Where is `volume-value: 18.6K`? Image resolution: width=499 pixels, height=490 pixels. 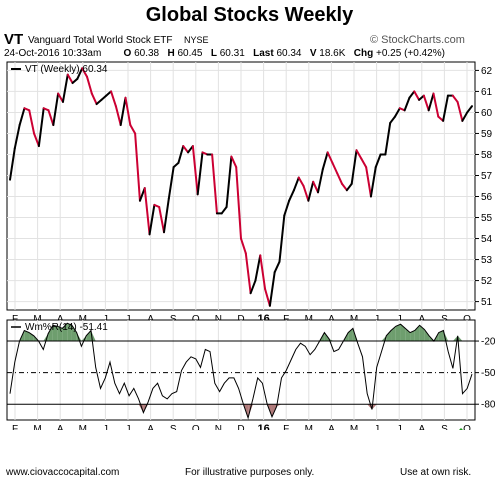 volume-value: 18.6K is located at coordinates (332, 53).